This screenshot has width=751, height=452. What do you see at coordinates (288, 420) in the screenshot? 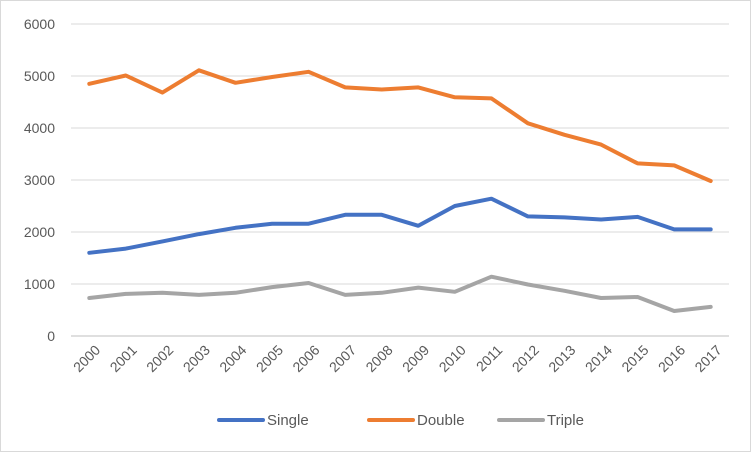
I see `legend-label: Single` at bounding box center [288, 420].